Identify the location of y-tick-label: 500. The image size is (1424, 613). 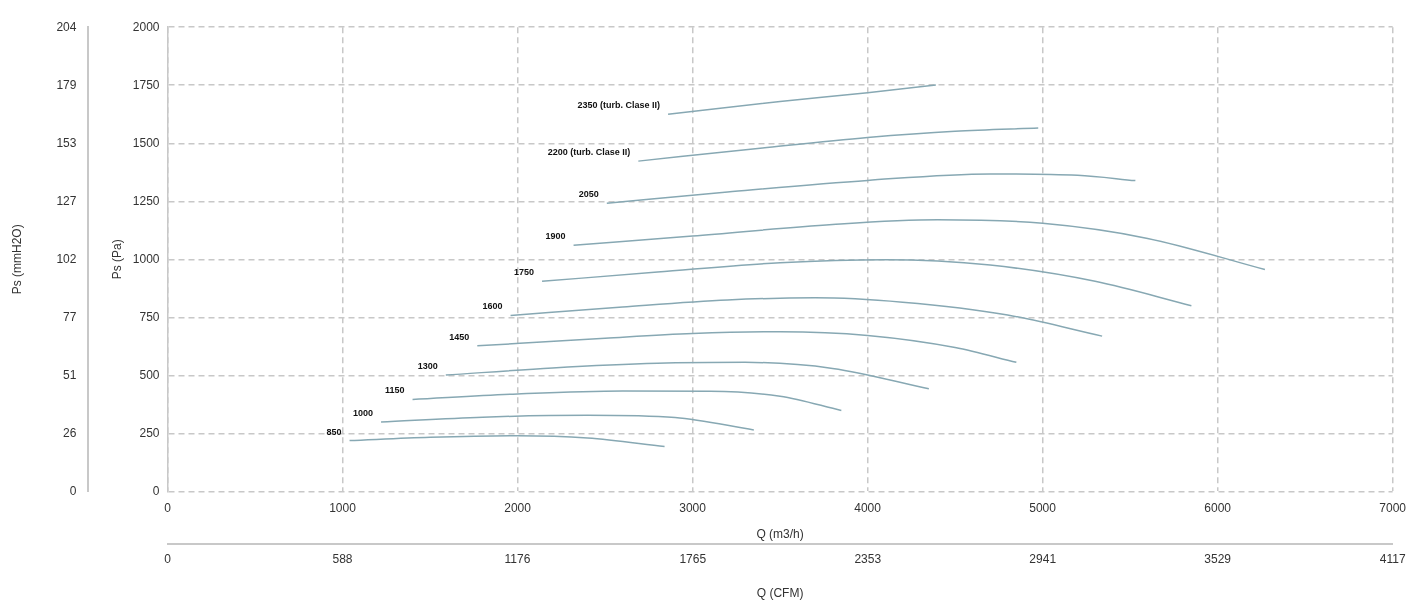
(149, 374).